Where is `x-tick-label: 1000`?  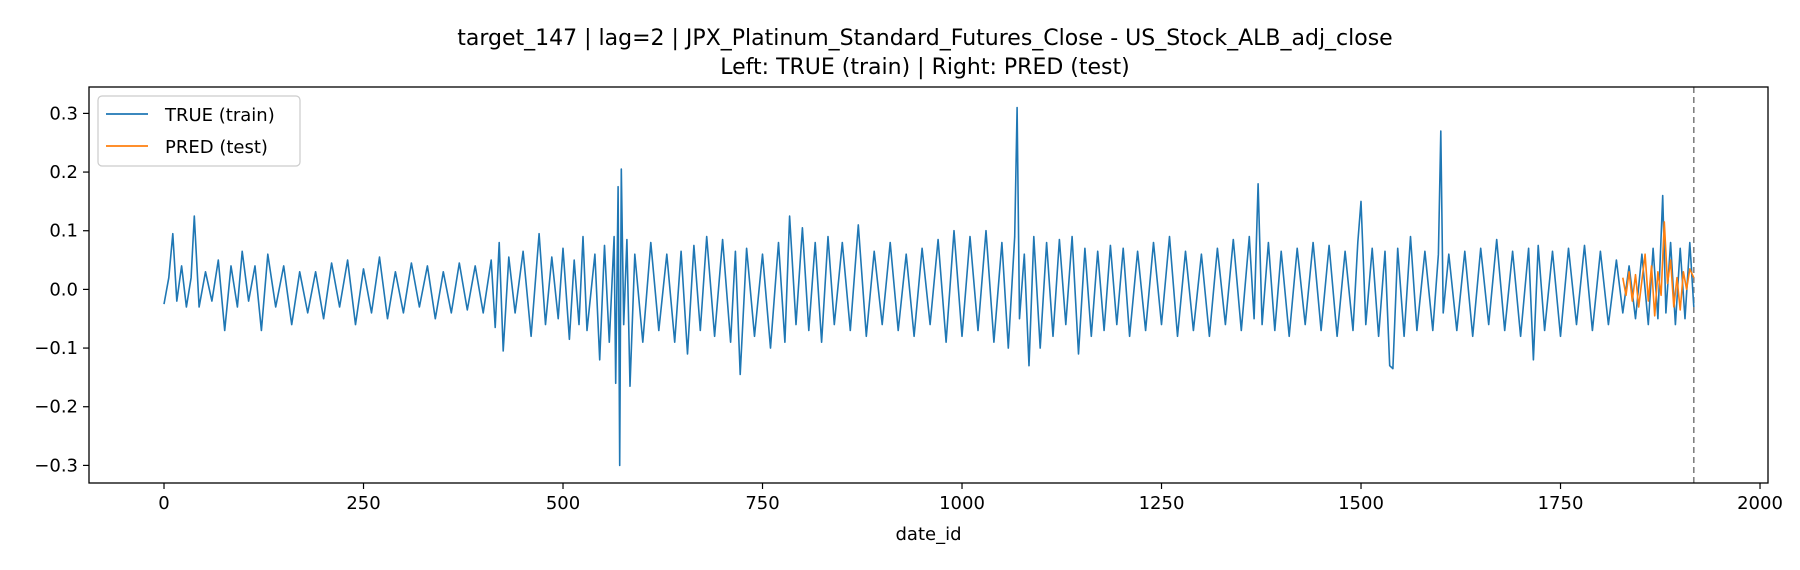
x-tick-label: 1000 is located at coordinates (962, 503).